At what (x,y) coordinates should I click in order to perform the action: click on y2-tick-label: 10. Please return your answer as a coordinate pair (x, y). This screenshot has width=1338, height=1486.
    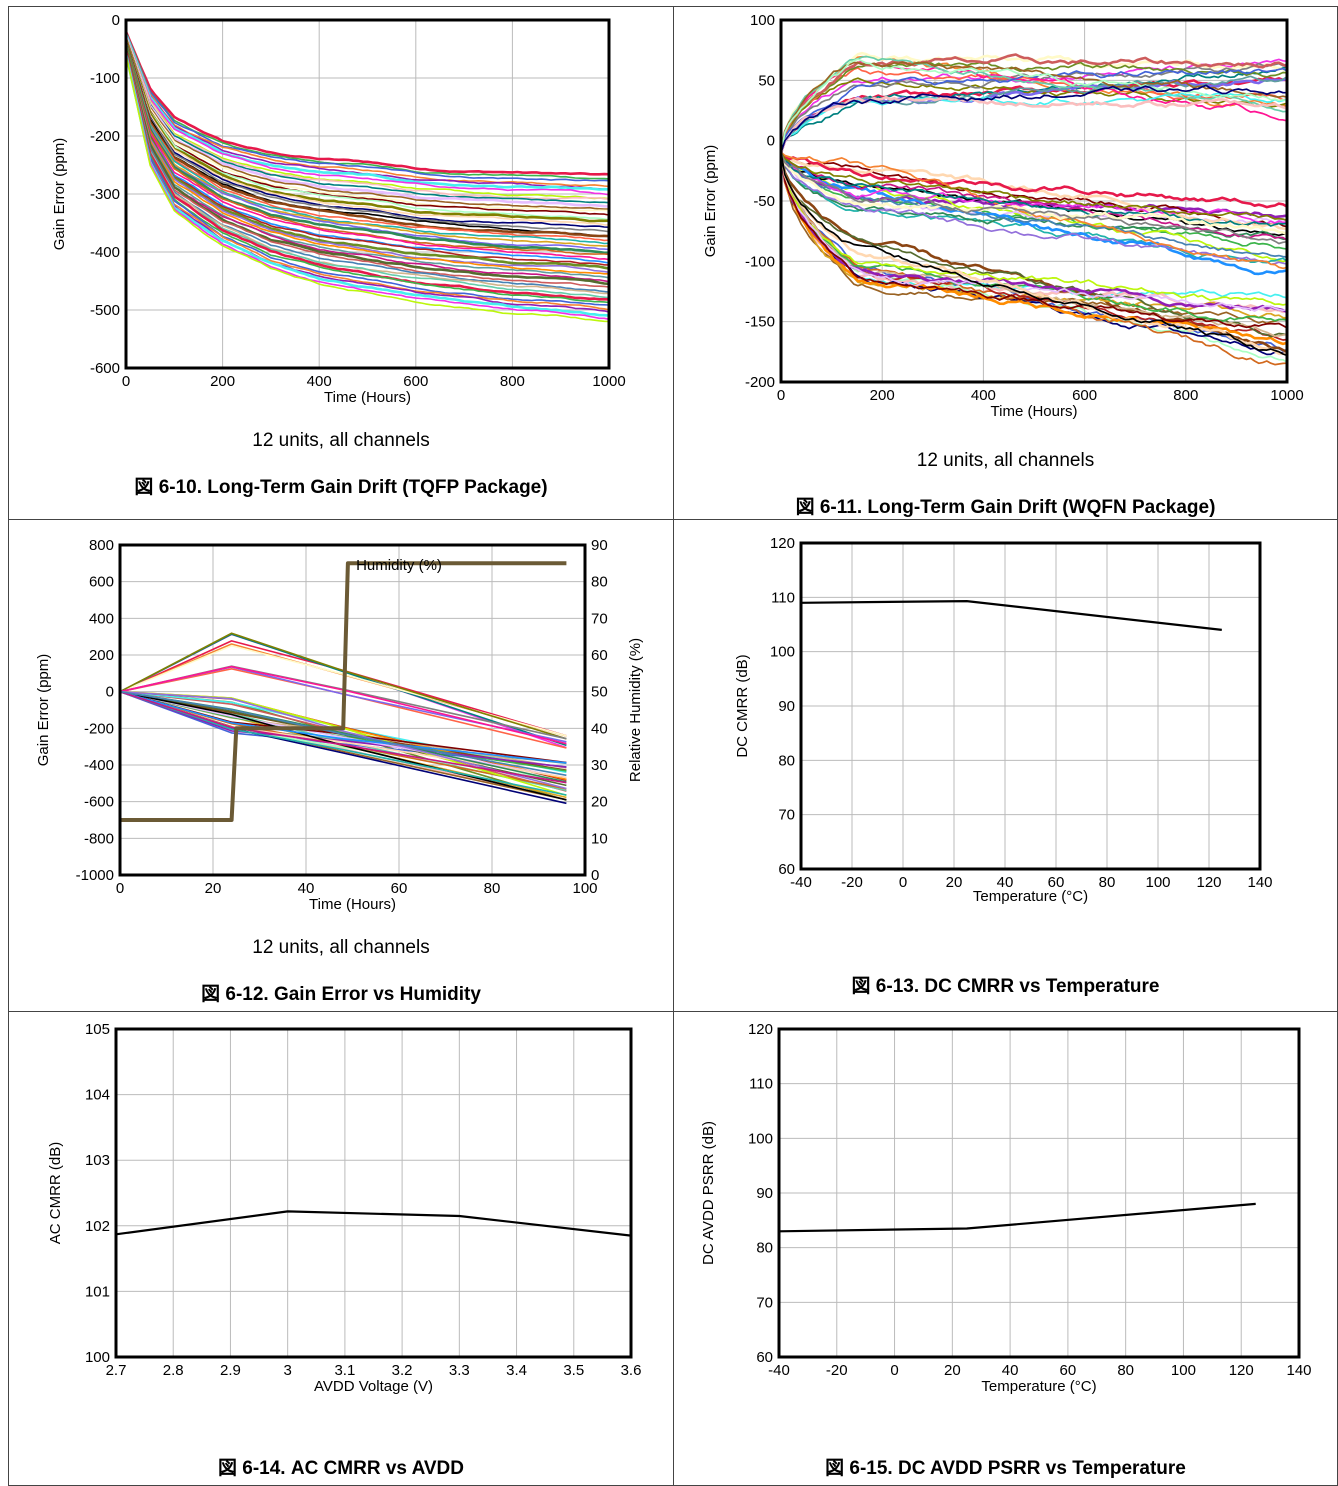
    Looking at the image, I should click on (599, 838).